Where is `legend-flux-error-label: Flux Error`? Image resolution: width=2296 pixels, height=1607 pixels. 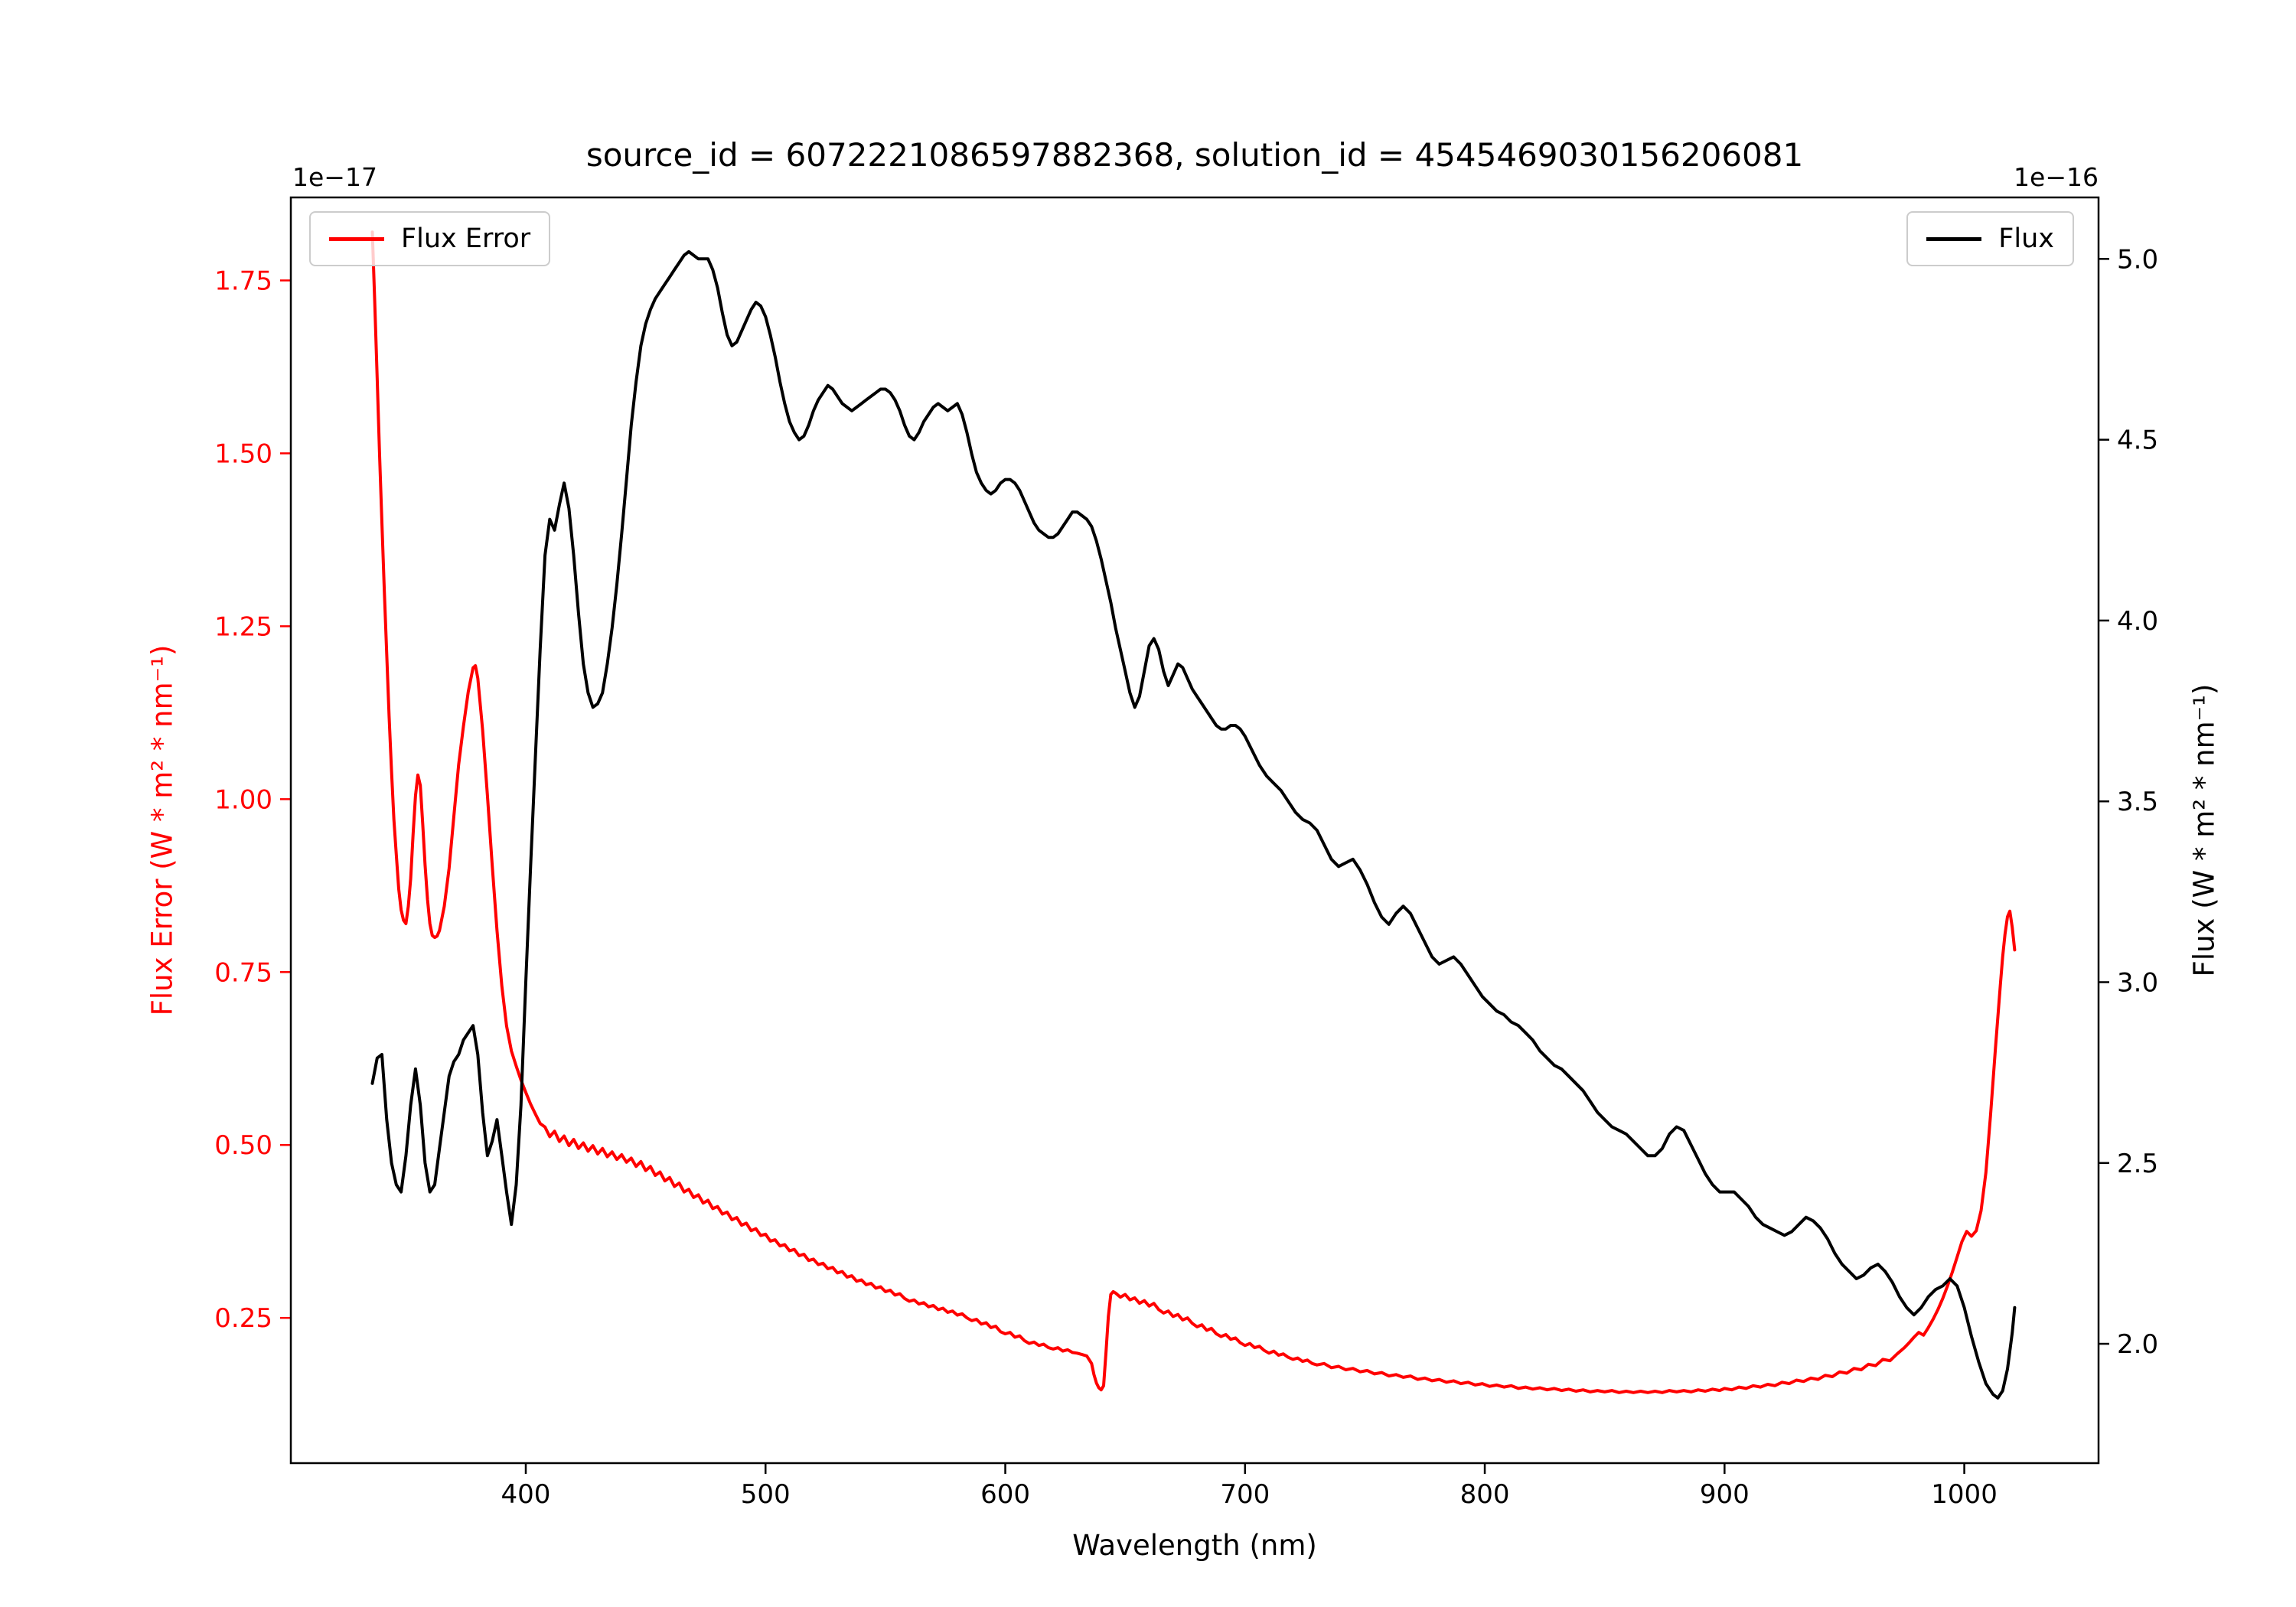
legend-flux-error-label: Flux Error is located at coordinates (466, 239).